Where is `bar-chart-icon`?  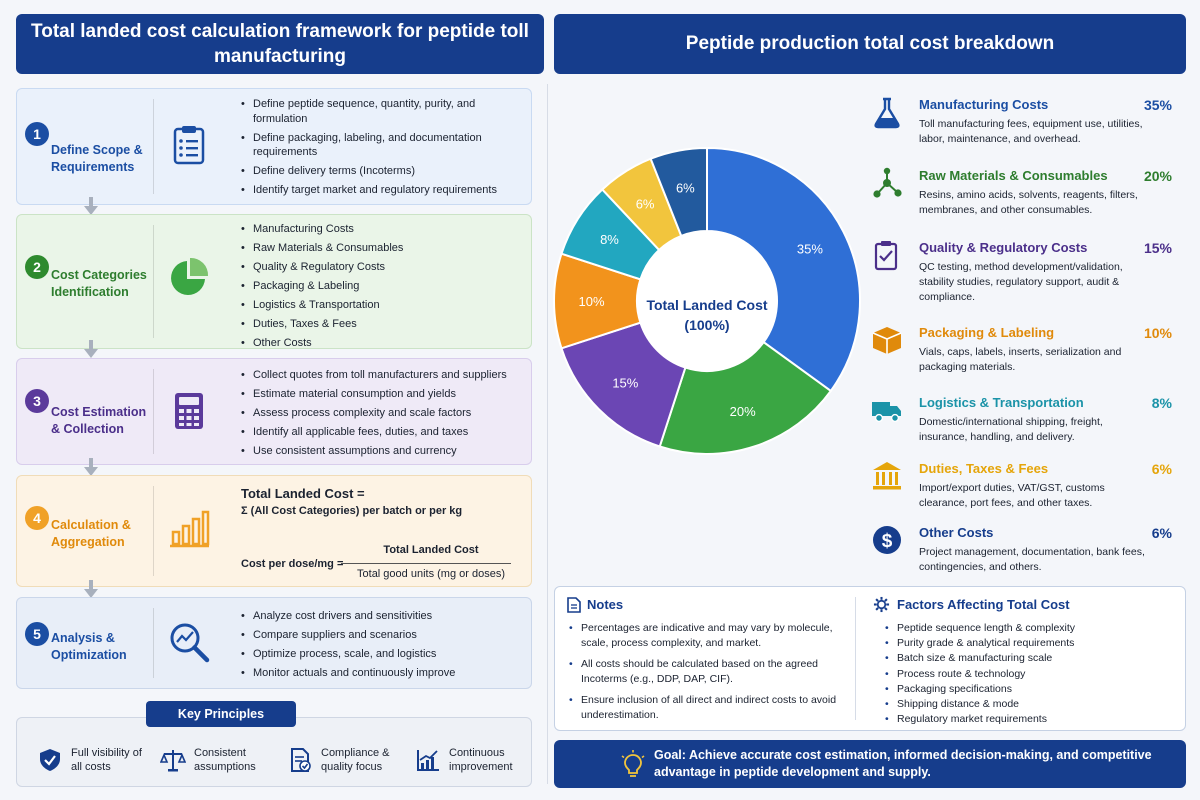
bar-chart-icon is located at coordinates (190, 529).